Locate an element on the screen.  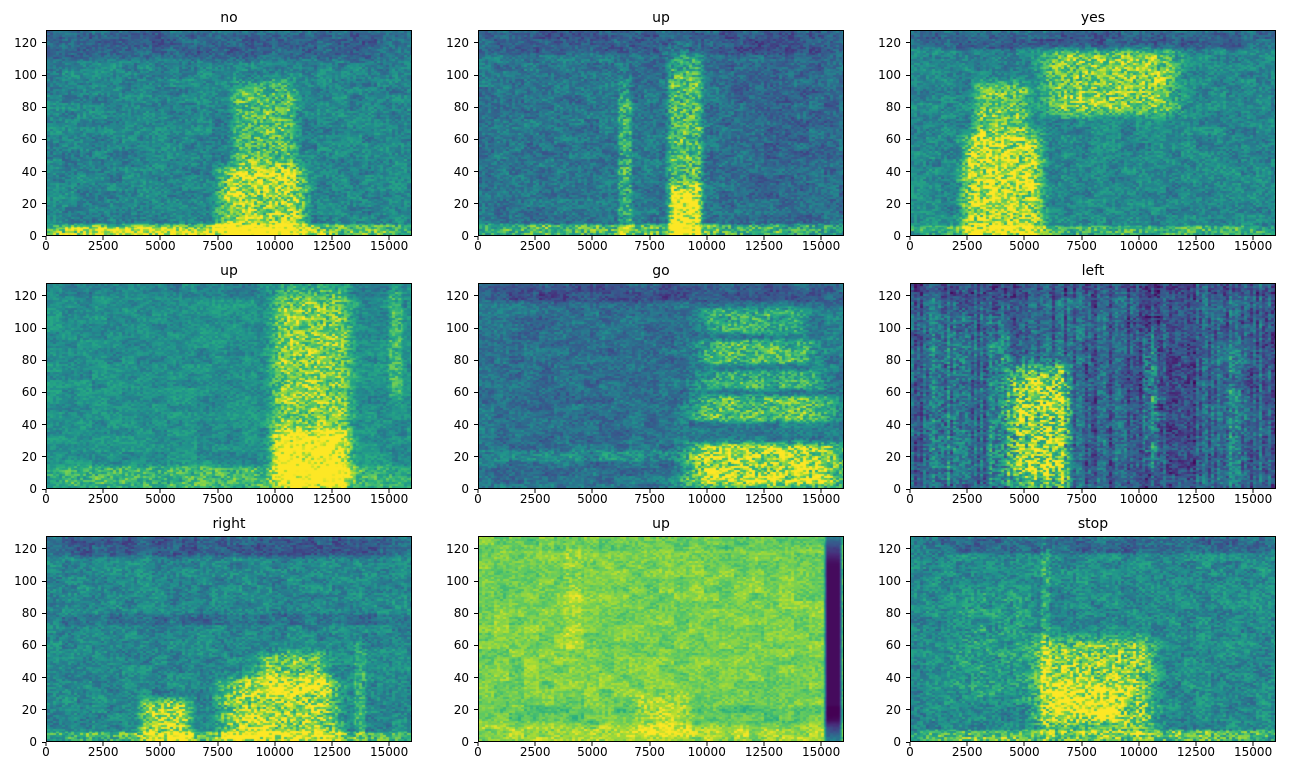
x-tick-label: 10000 is located at coordinates (706, 246).